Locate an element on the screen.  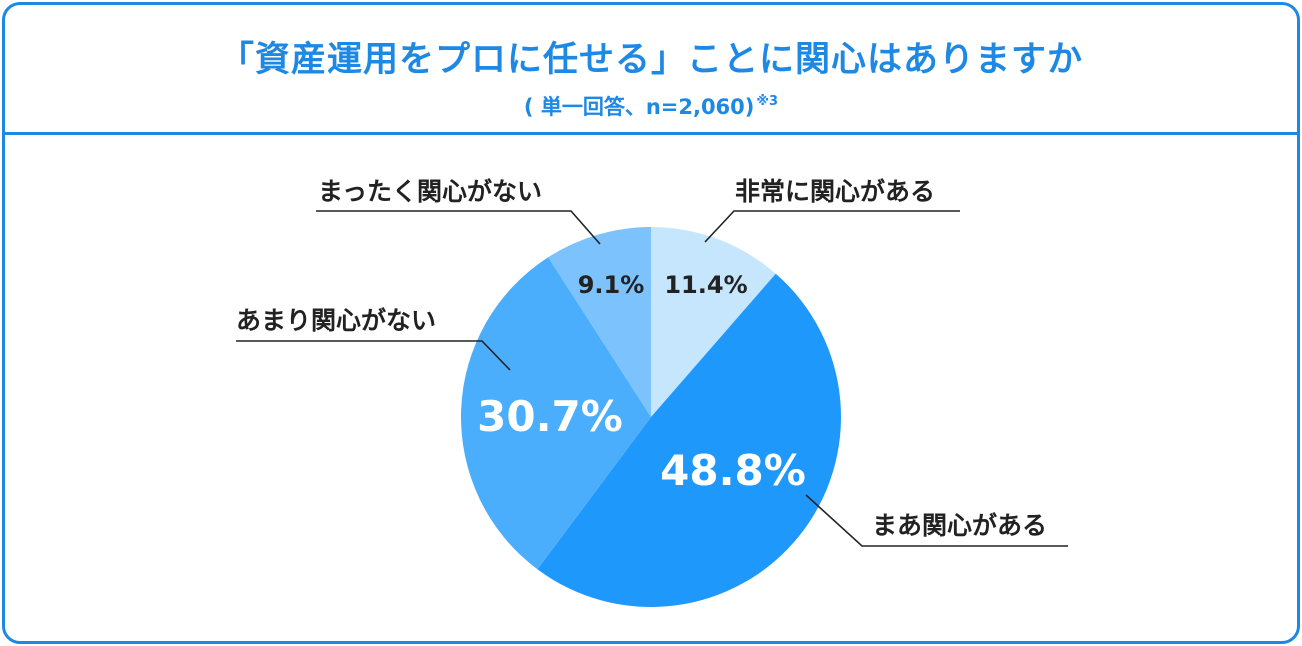
slice-not-very-interested is located at coordinates (556, 413).